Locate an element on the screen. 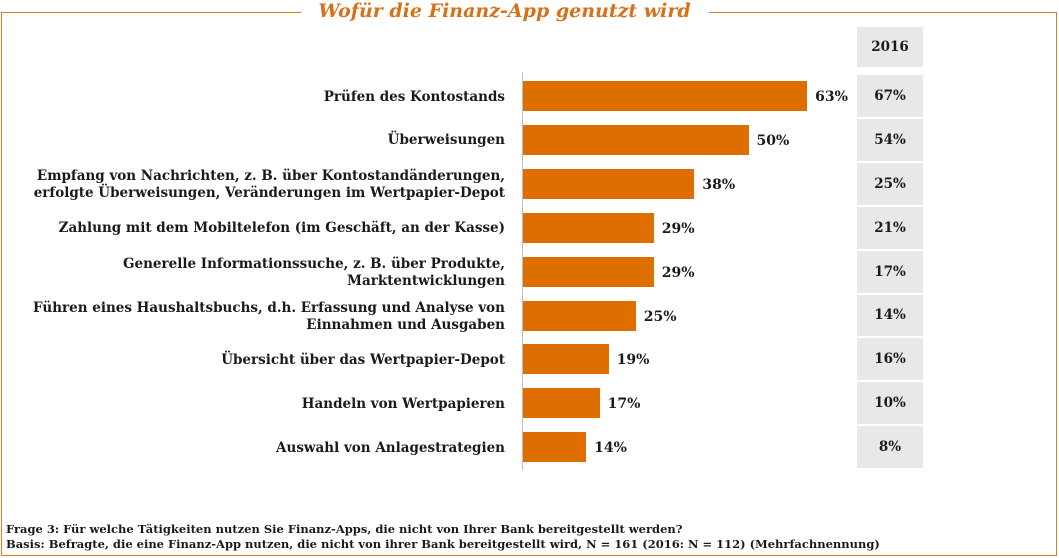 This screenshot has width=1059, height=558. category-label-line: Einnahmen und Ausgaben is located at coordinates (405, 324).